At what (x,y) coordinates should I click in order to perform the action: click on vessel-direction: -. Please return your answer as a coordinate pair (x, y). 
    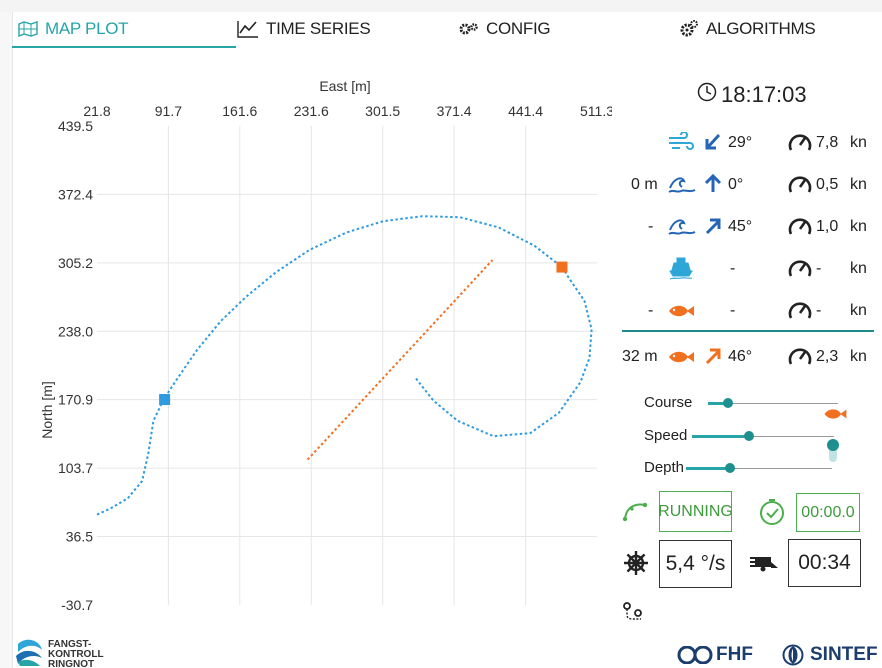
    Looking at the image, I should click on (733, 268).